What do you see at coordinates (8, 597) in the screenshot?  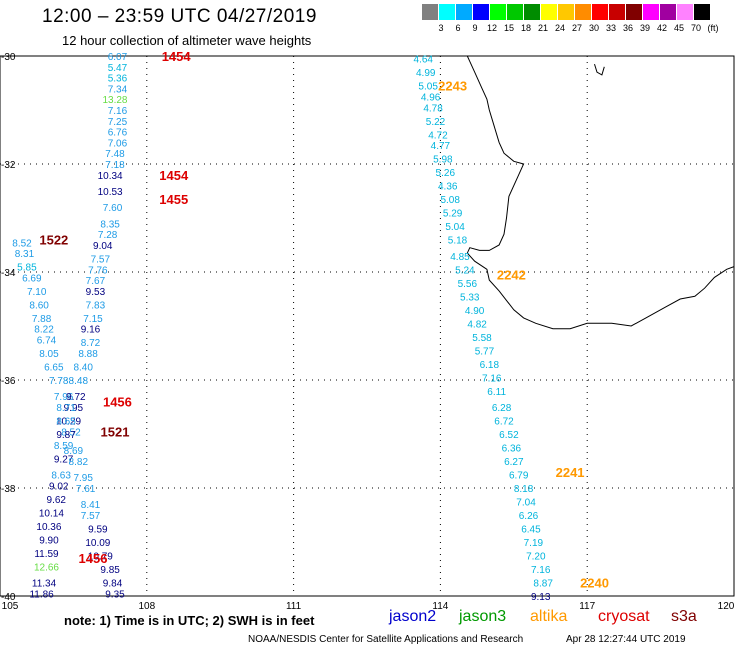 I see `lat-tick-label: -40` at bounding box center [8, 597].